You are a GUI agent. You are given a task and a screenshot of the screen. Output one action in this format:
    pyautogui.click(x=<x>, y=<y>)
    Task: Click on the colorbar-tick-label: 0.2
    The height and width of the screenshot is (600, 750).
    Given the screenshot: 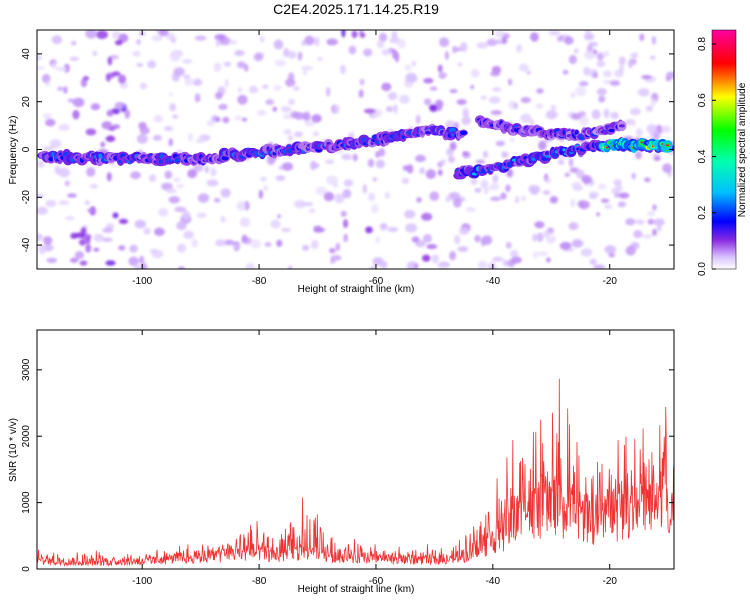 What is the action you would take?
    pyautogui.click(x=702, y=212)
    